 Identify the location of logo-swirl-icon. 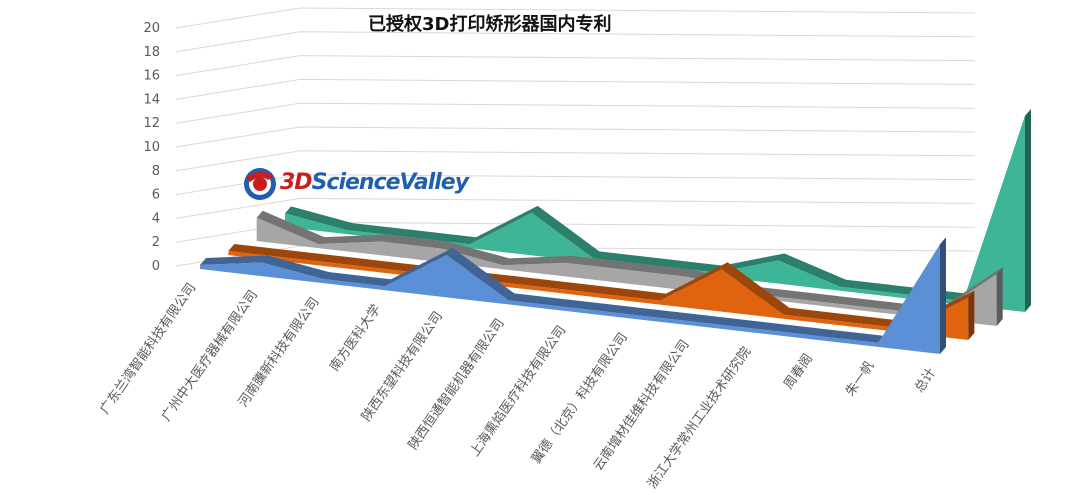
(260, 184).